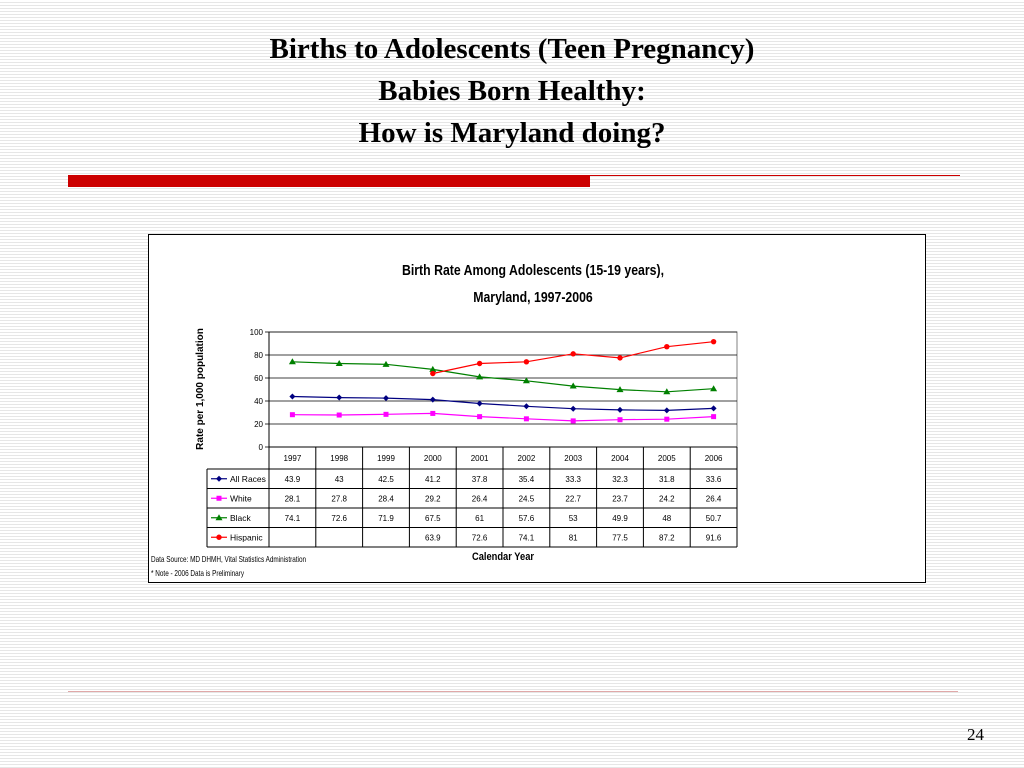 This screenshot has height=768, width=1024. What do you see at coordinates (573, 385) in the screenshot?
I see `point-black-2003` at bounding box center [573, 385].